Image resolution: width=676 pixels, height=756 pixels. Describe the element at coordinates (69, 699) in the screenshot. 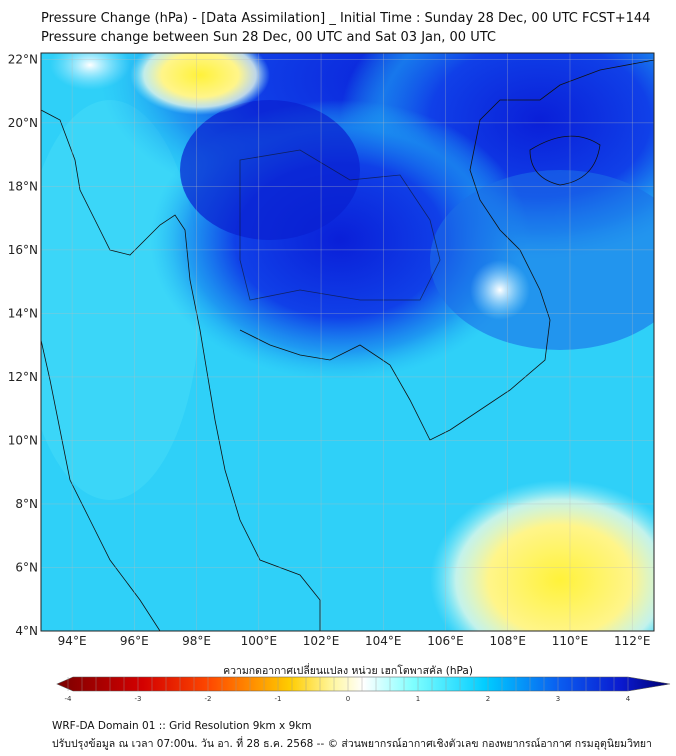

I see `colorbar-tick-label: -4` at that location.